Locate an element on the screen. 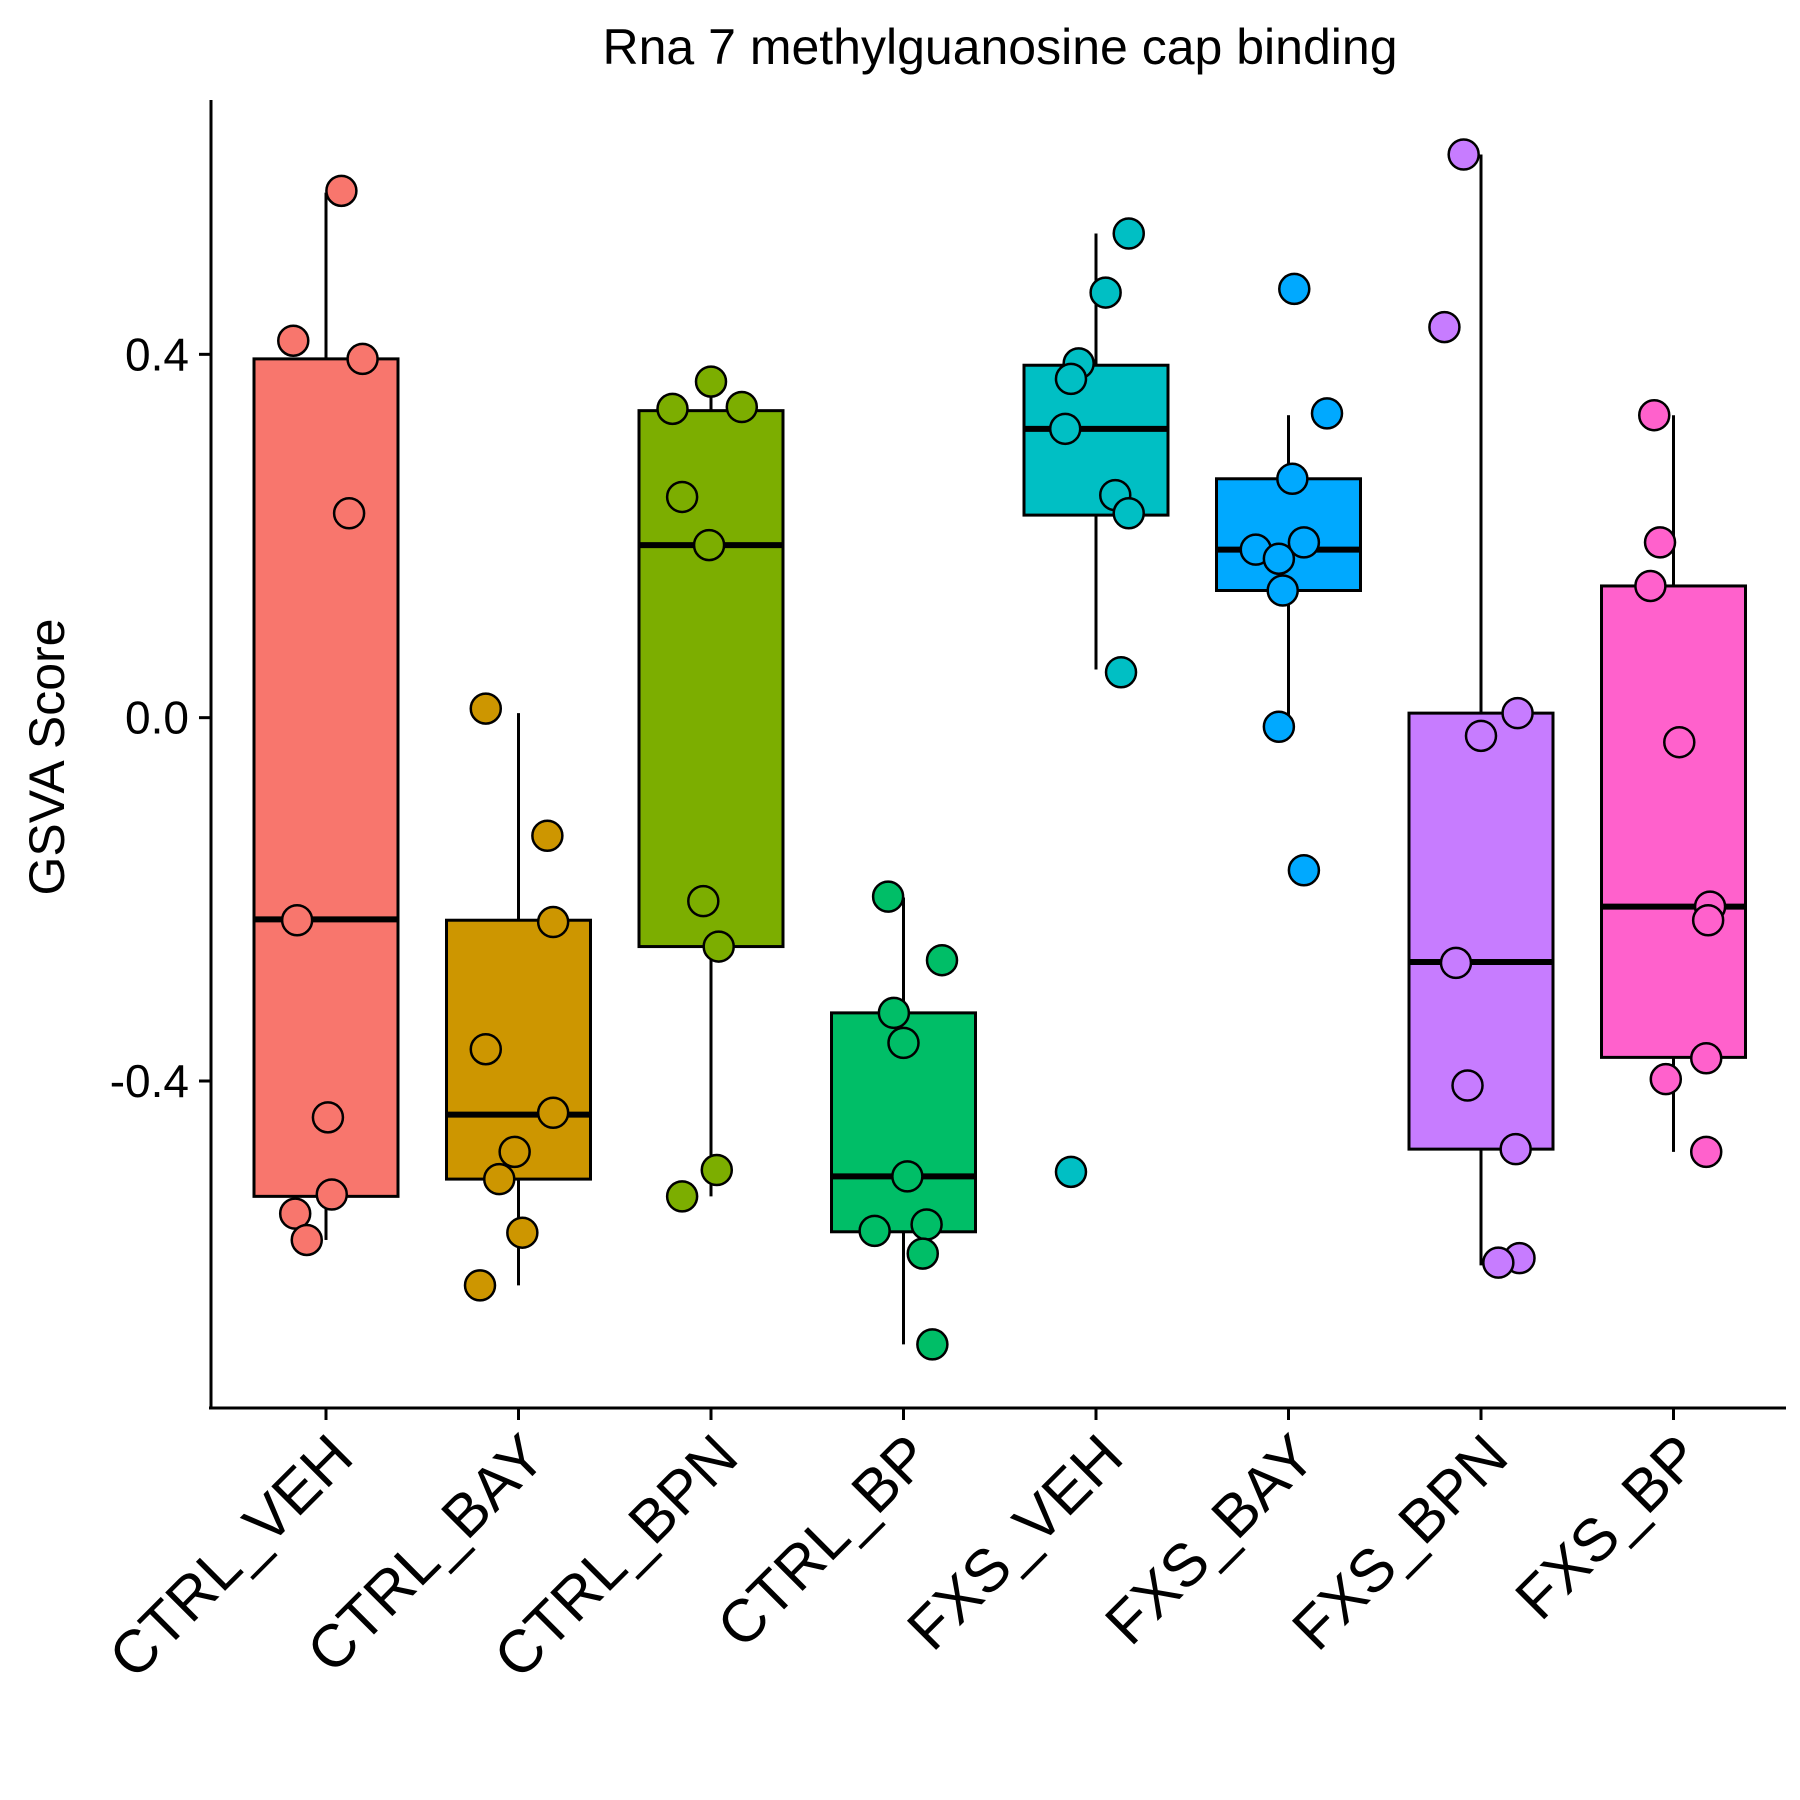 The image size is (1800, 1800). y-ticks-layer: 0.4 0.0 -0.4 is located at coordinates (160, 717).